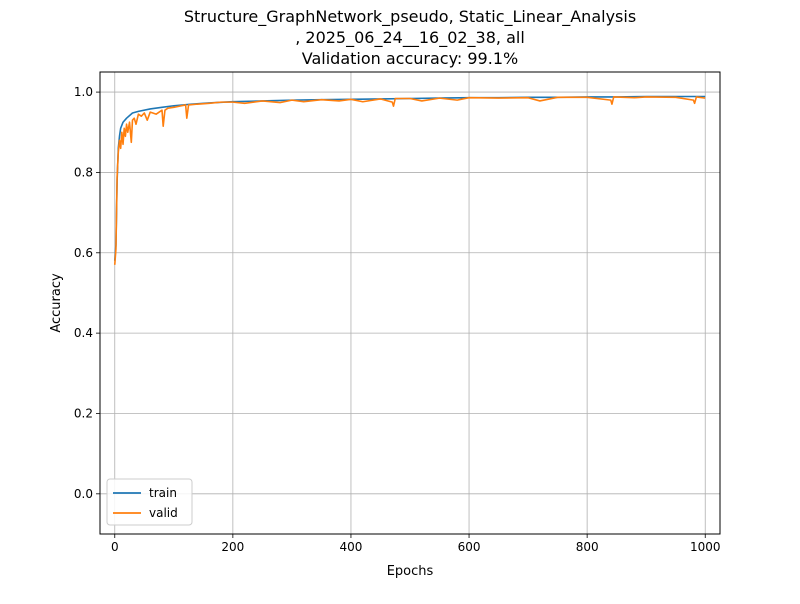 The width and height of the screenshot is (800, 604). I want to click on x-tick-label: 200, so click(232, 547).